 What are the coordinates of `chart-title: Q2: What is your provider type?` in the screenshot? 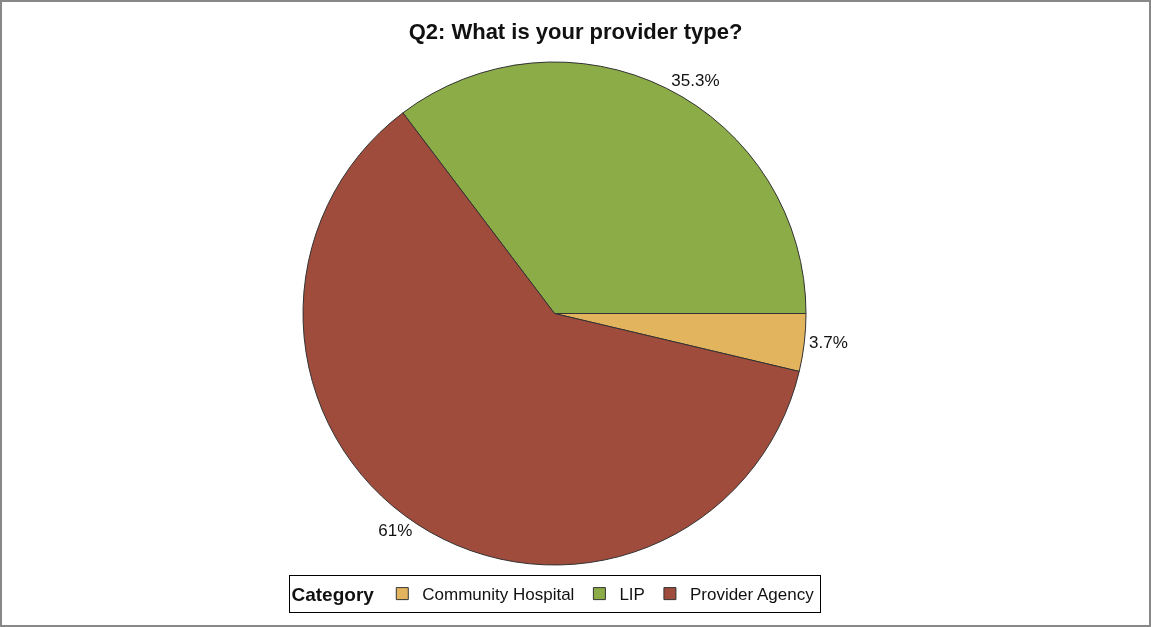 It's located at (575, 32).